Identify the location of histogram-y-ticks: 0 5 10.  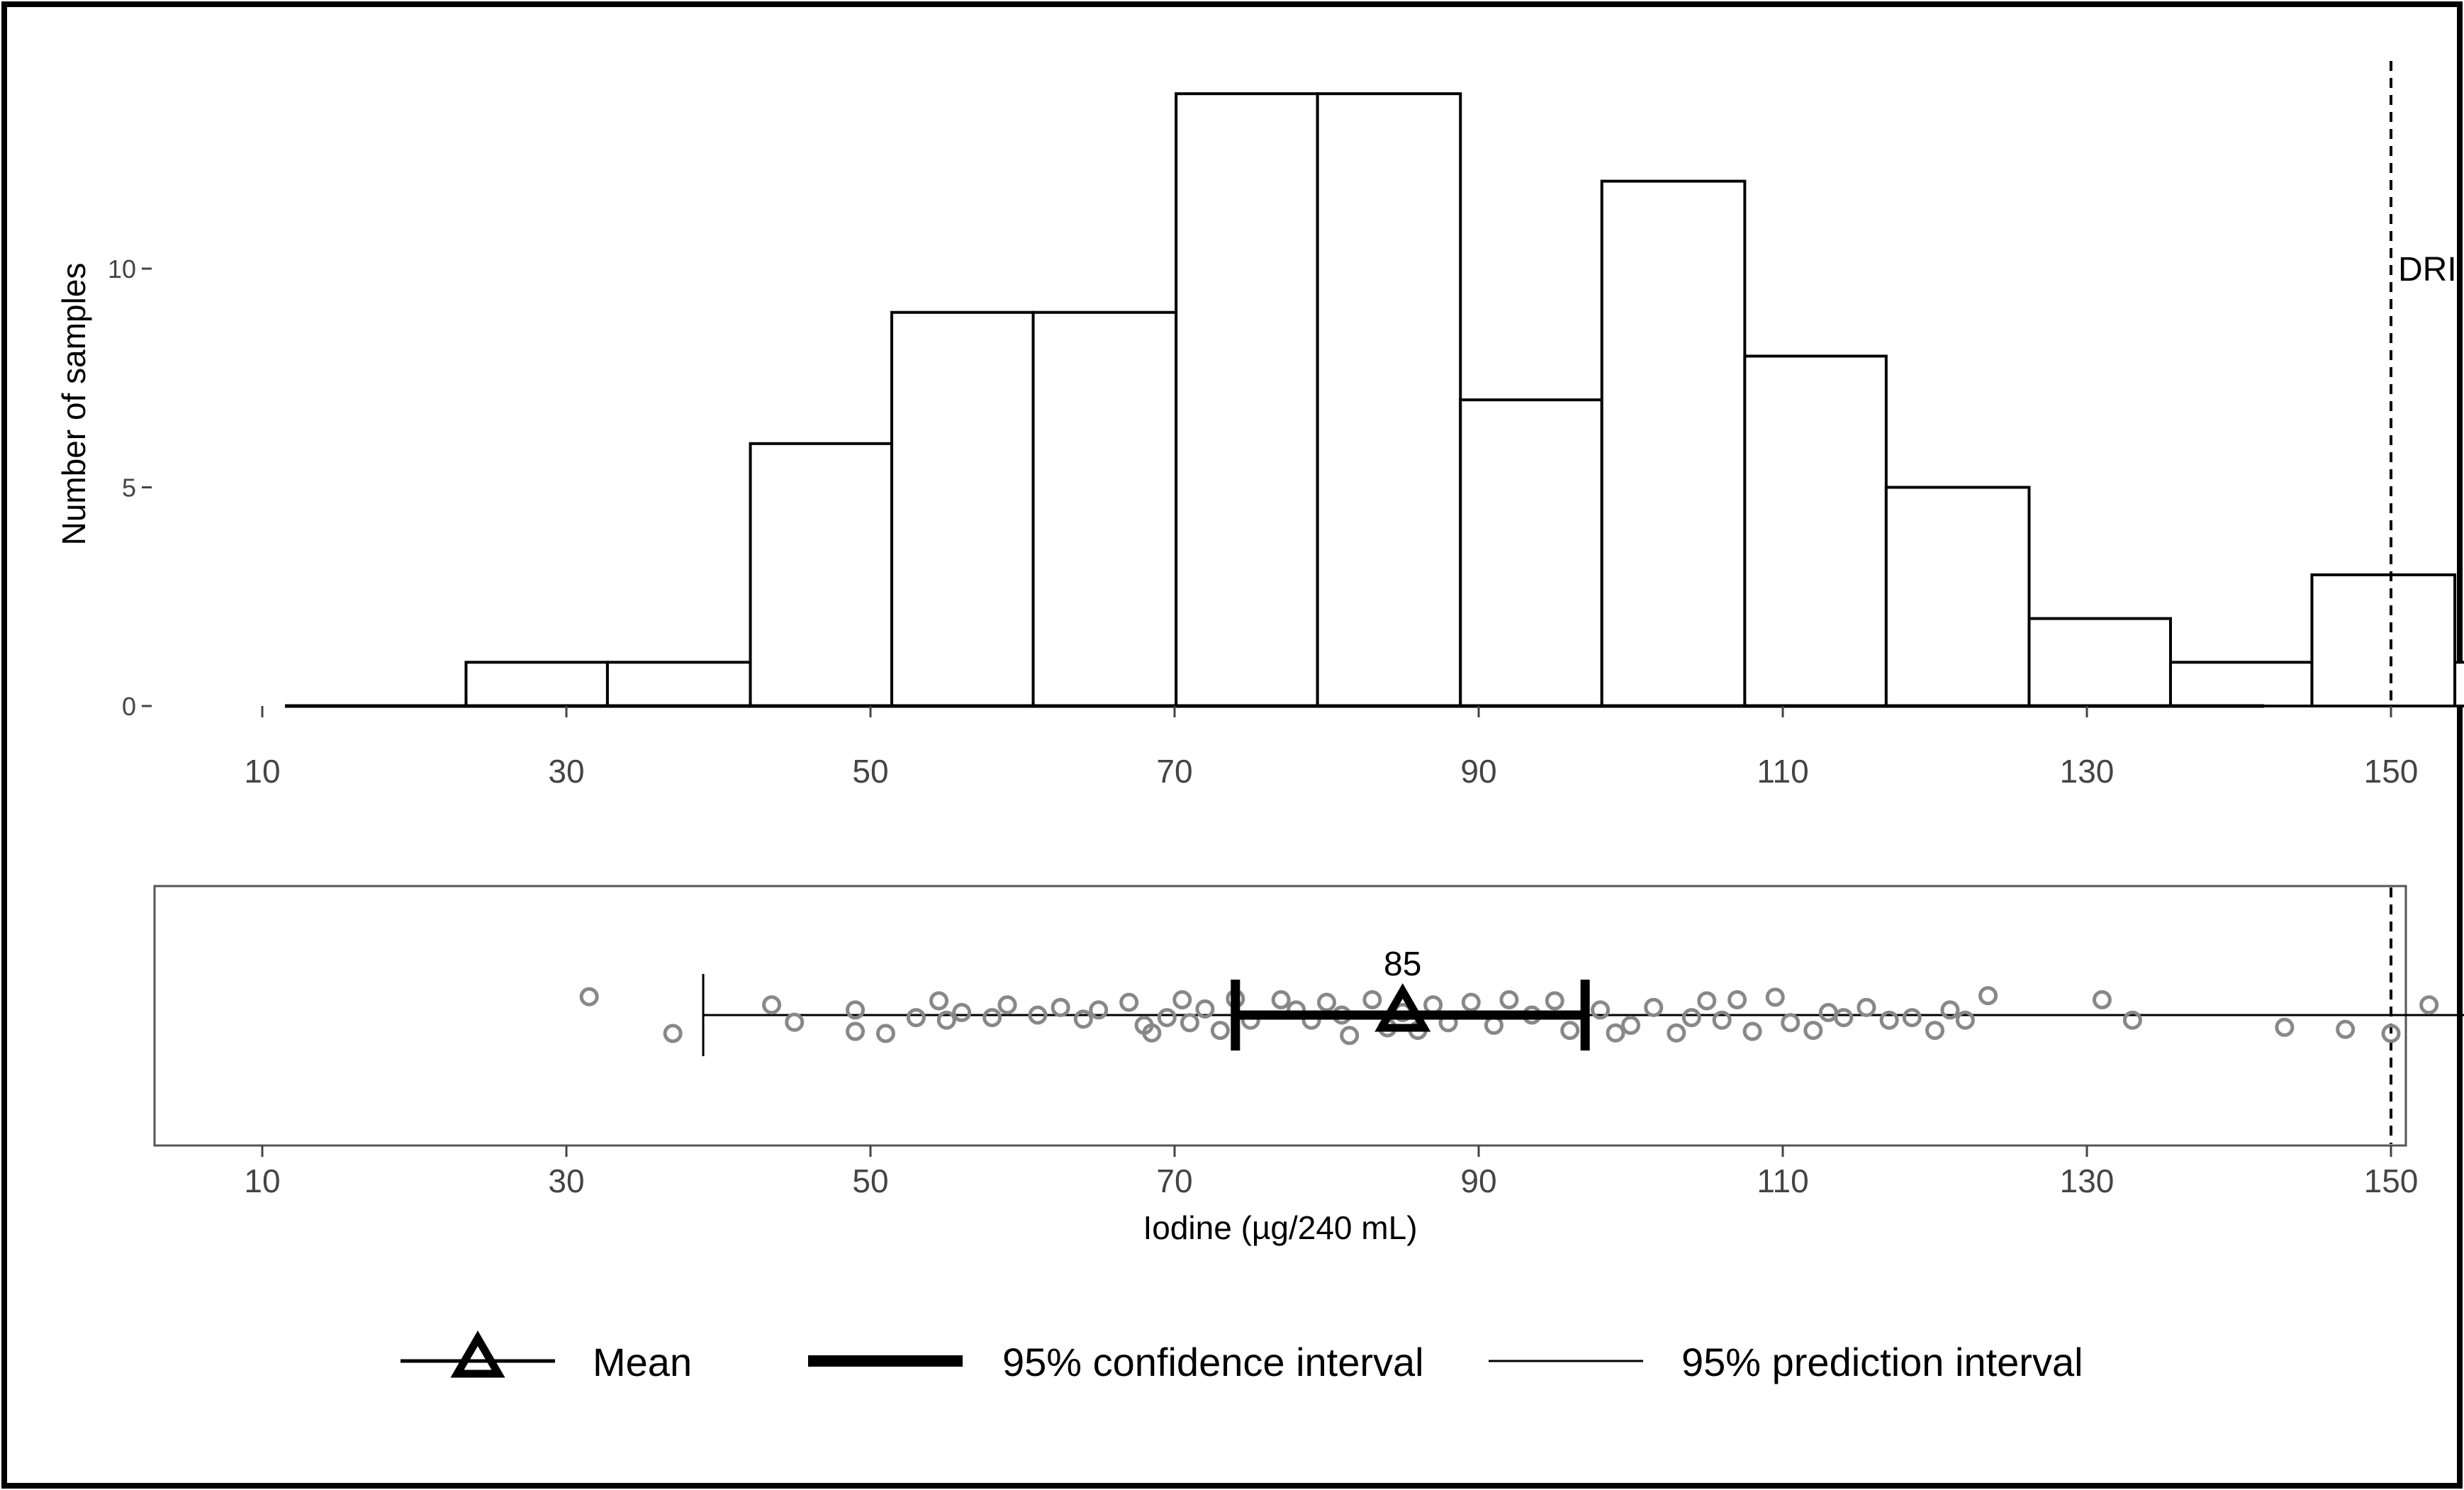
(130, 487).